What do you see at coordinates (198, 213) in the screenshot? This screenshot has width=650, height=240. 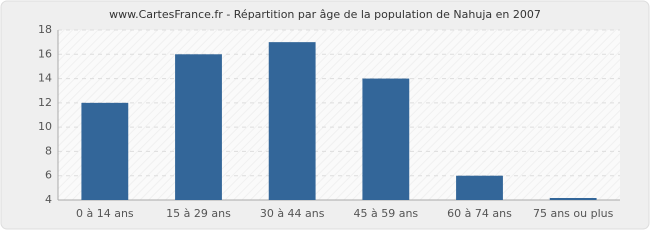 I see `x-tick-label: 15 à 29 ans` at bounding box center [198, 213].